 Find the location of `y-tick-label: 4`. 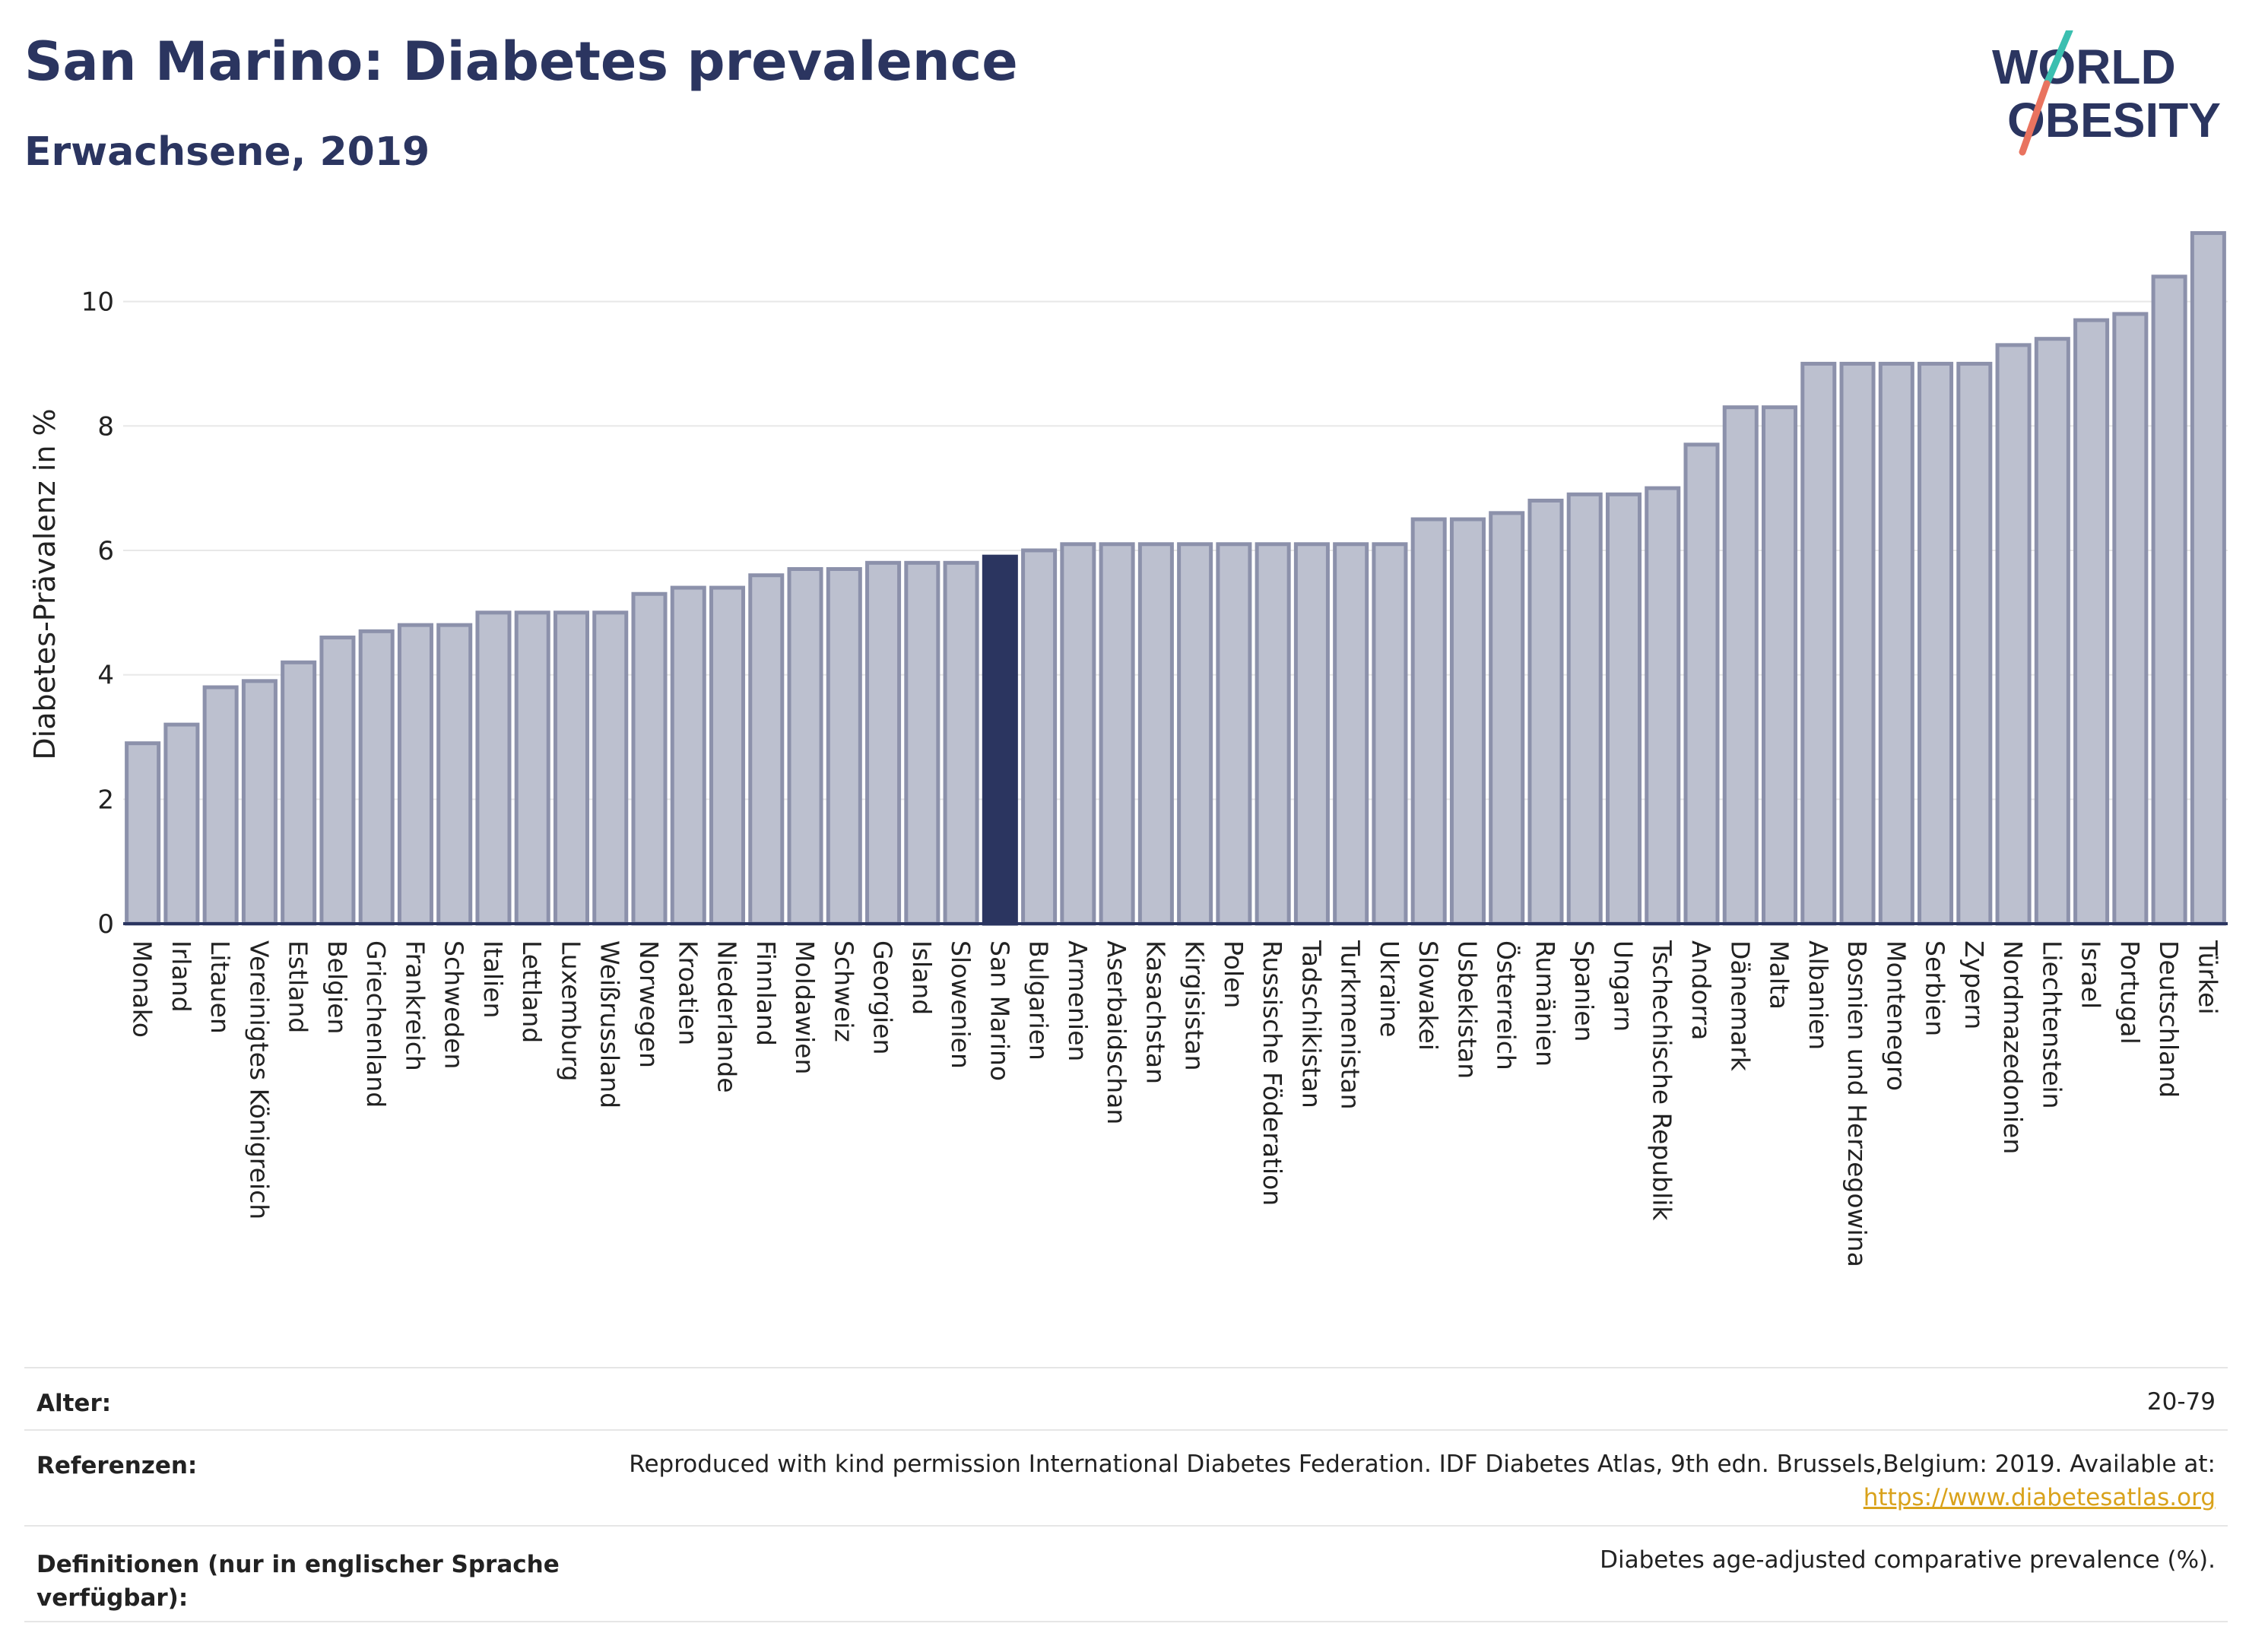

y-tick-label: 4 is located at coordinates (105, 676).